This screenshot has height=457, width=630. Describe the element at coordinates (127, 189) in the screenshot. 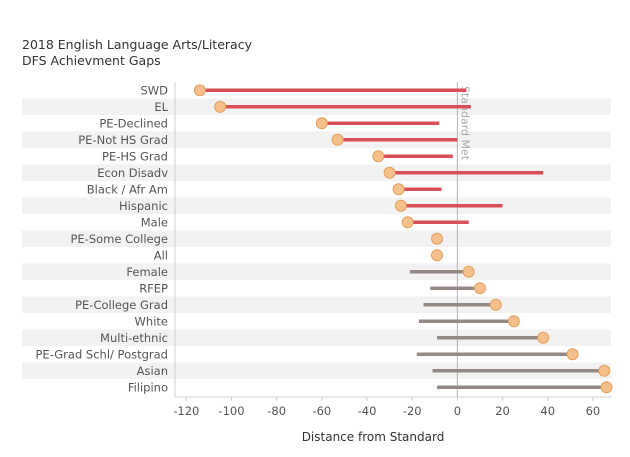

I see `category-label: Black / Afr Am` at that location.